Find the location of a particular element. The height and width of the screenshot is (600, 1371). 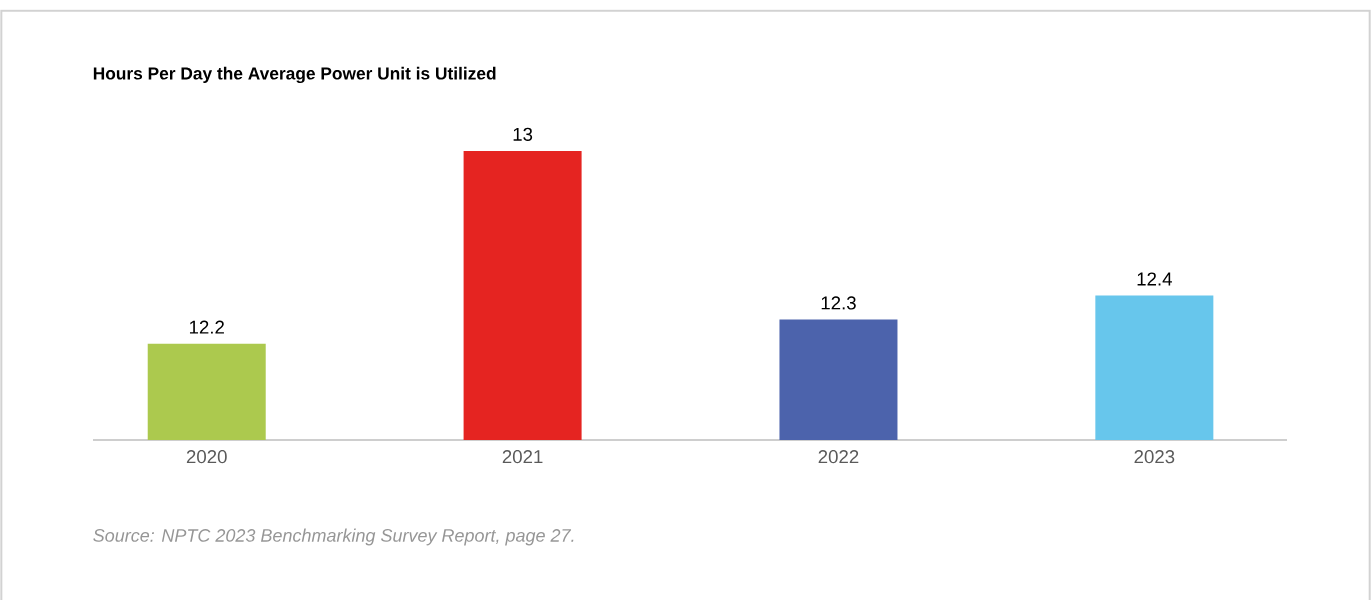

data-label: 12.4 is located at coordinates (1154, 279).